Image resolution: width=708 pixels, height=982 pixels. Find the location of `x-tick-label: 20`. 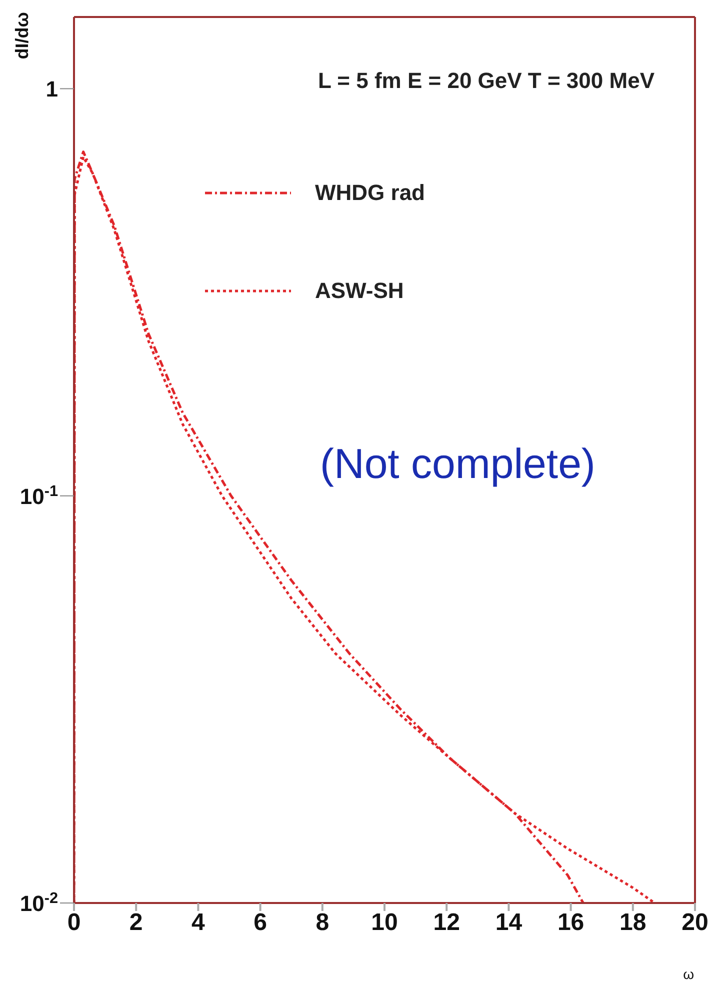

x-tick-label: 20 is located at coordinates (695, 922).